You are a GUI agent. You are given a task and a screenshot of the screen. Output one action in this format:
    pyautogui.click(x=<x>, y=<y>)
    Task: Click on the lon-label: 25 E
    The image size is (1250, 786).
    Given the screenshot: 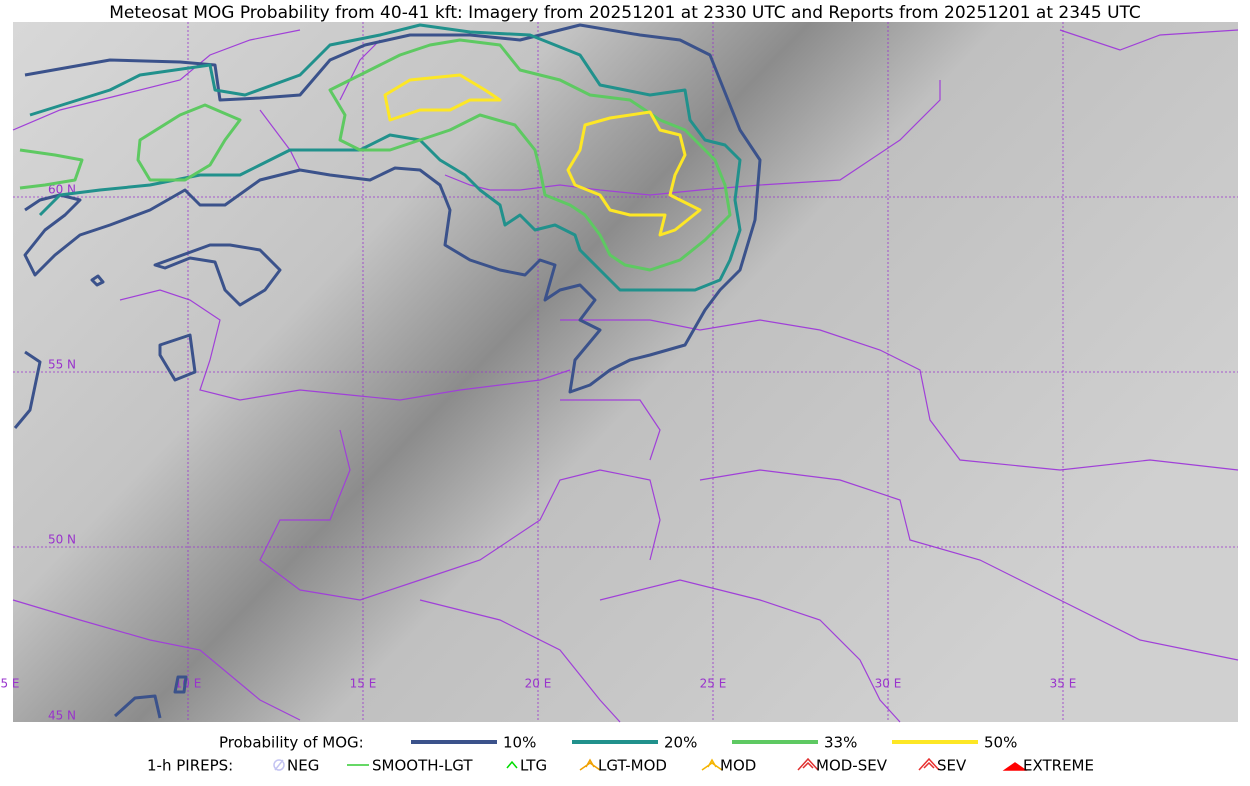 What is the action you would take?
    pyautogui.click(x=713, y=684)
    